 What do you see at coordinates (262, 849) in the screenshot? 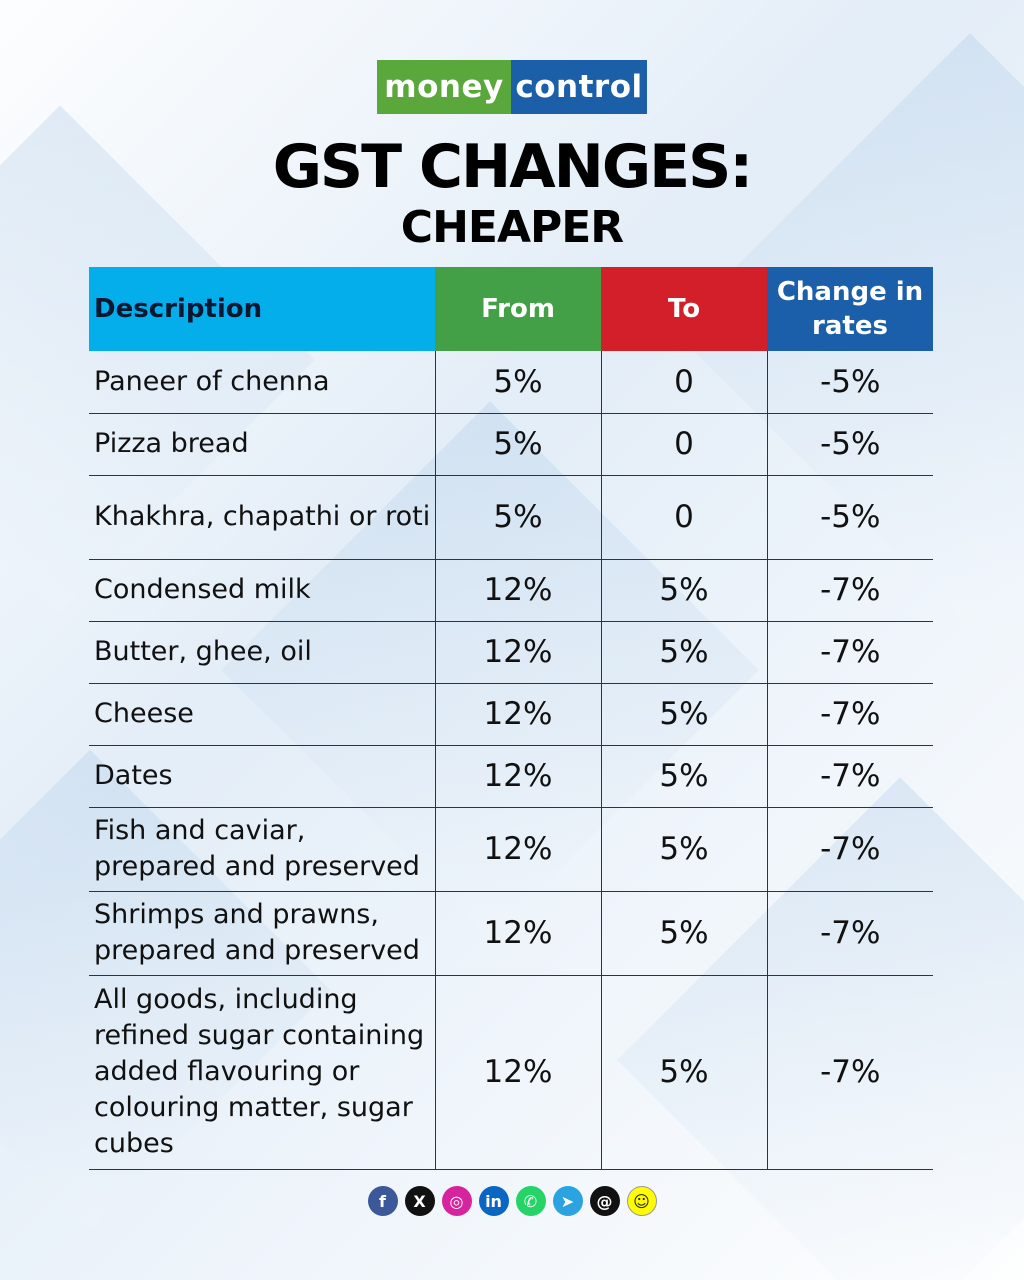
I see `cell-description: Fish and caviar, prepared and preserved` at bounding box center [262, 849].